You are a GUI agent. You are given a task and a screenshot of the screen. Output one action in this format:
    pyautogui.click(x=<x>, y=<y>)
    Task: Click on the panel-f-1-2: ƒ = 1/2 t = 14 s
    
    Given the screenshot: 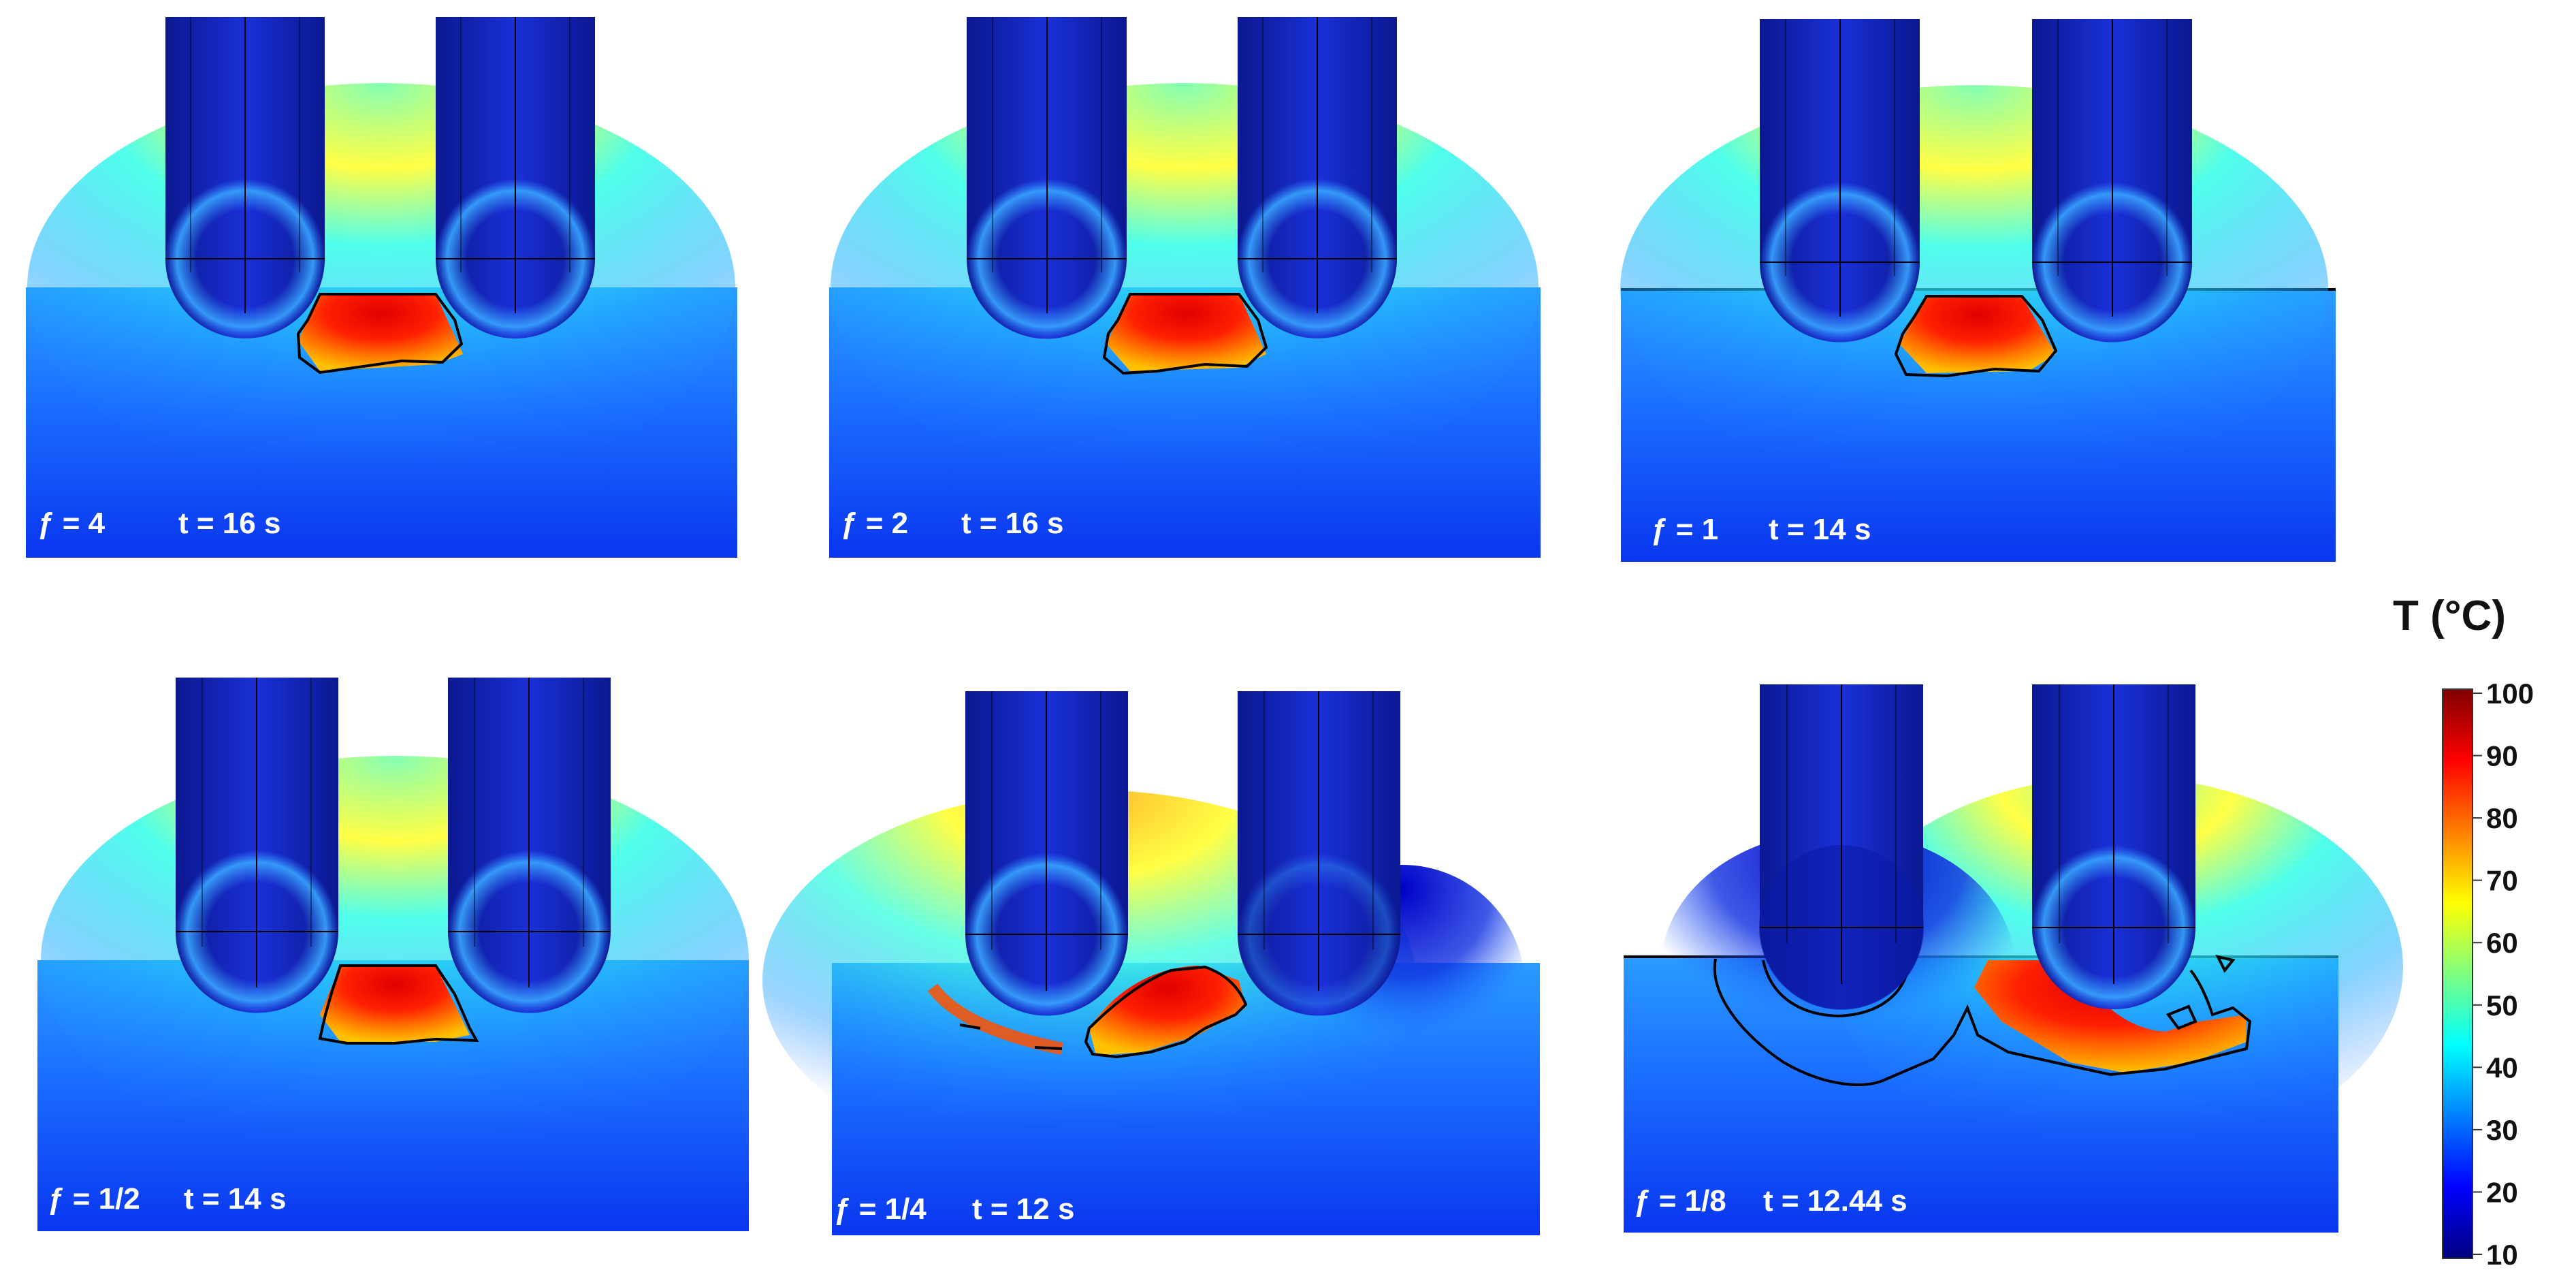 What is the action you would take?
    pyautogui.click(x=393, y=954)
    